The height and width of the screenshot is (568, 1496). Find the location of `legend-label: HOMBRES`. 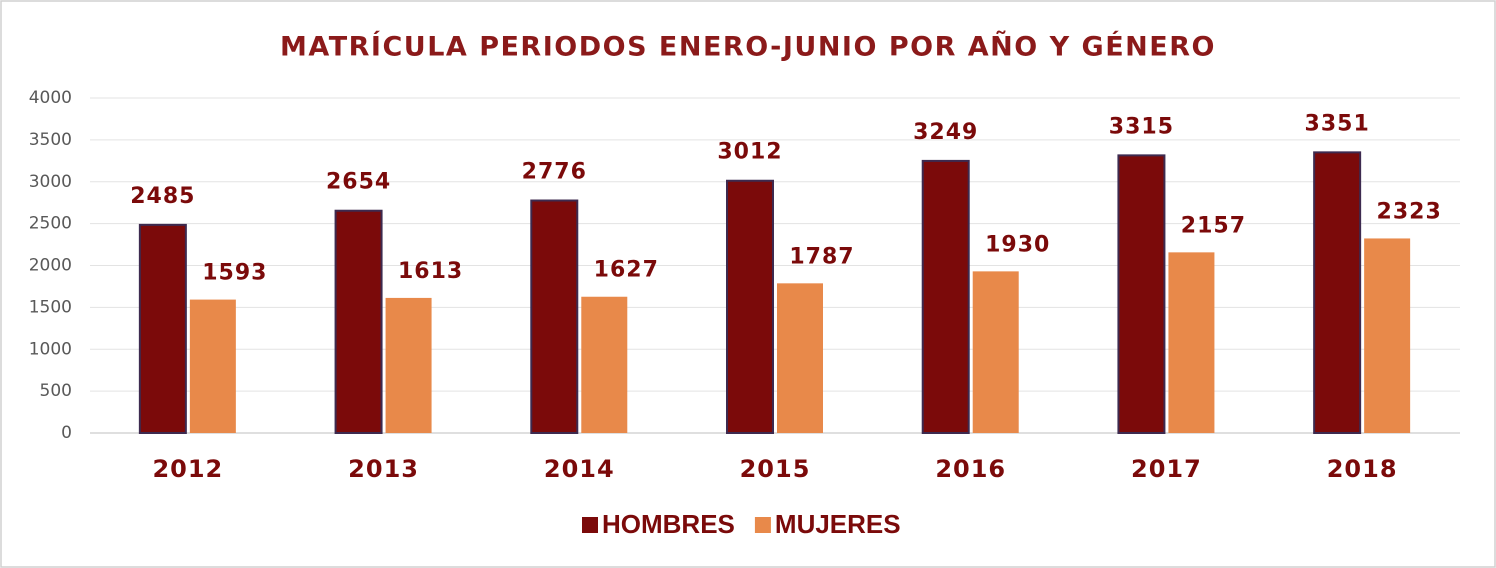

legend-label: HOMBRES is located at coordinates (668, 524).